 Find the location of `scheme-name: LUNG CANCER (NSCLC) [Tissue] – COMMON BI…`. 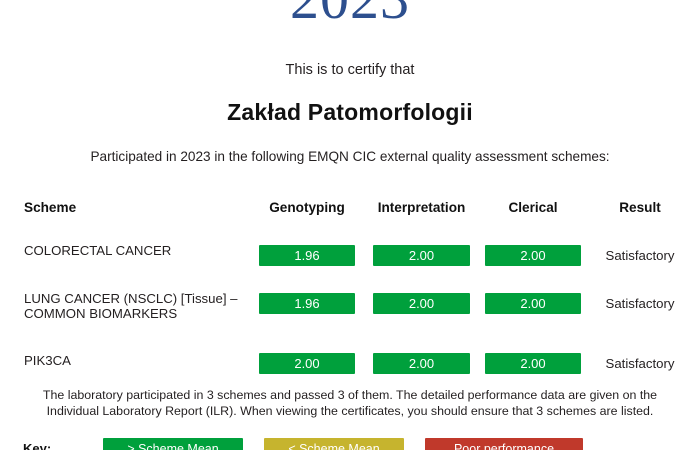

scheme-name: LUNG CANCER (NSCLC) [Tissue] – COMMON BI… is located at coordinates (131, 306).